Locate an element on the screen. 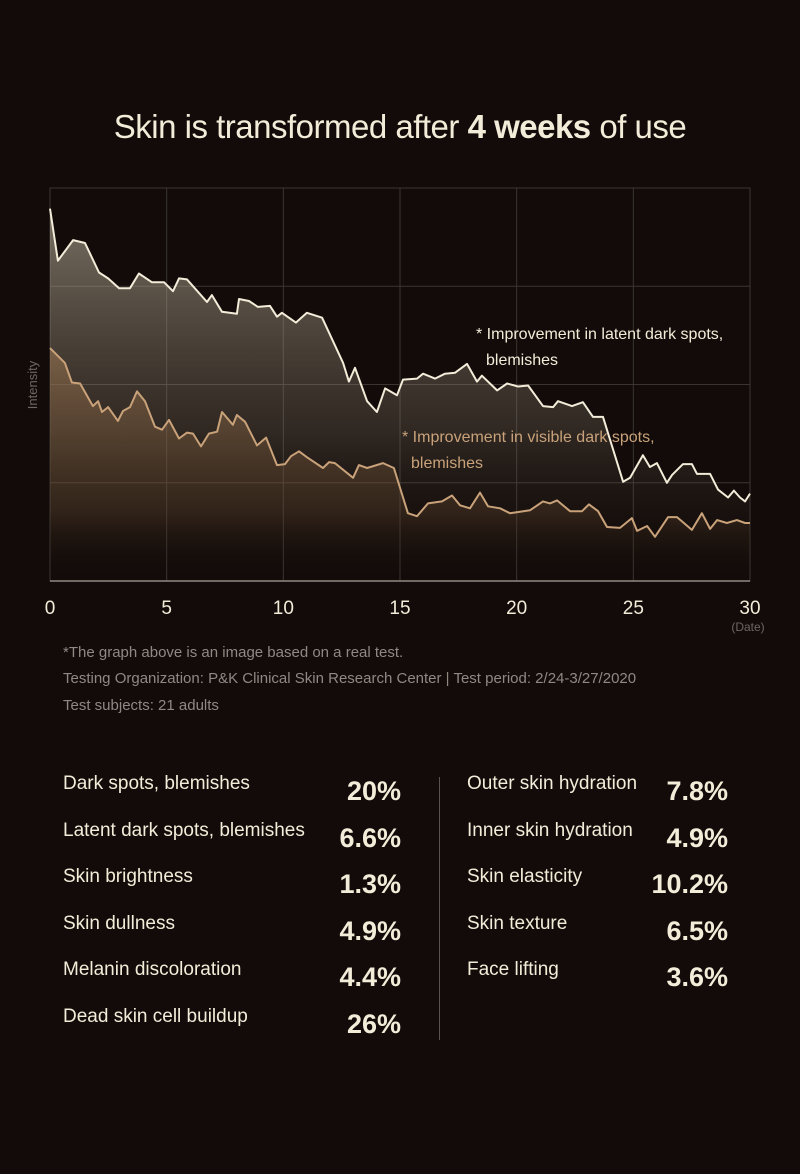  x-tick-label: 20 is located at coordinates (516, 608).